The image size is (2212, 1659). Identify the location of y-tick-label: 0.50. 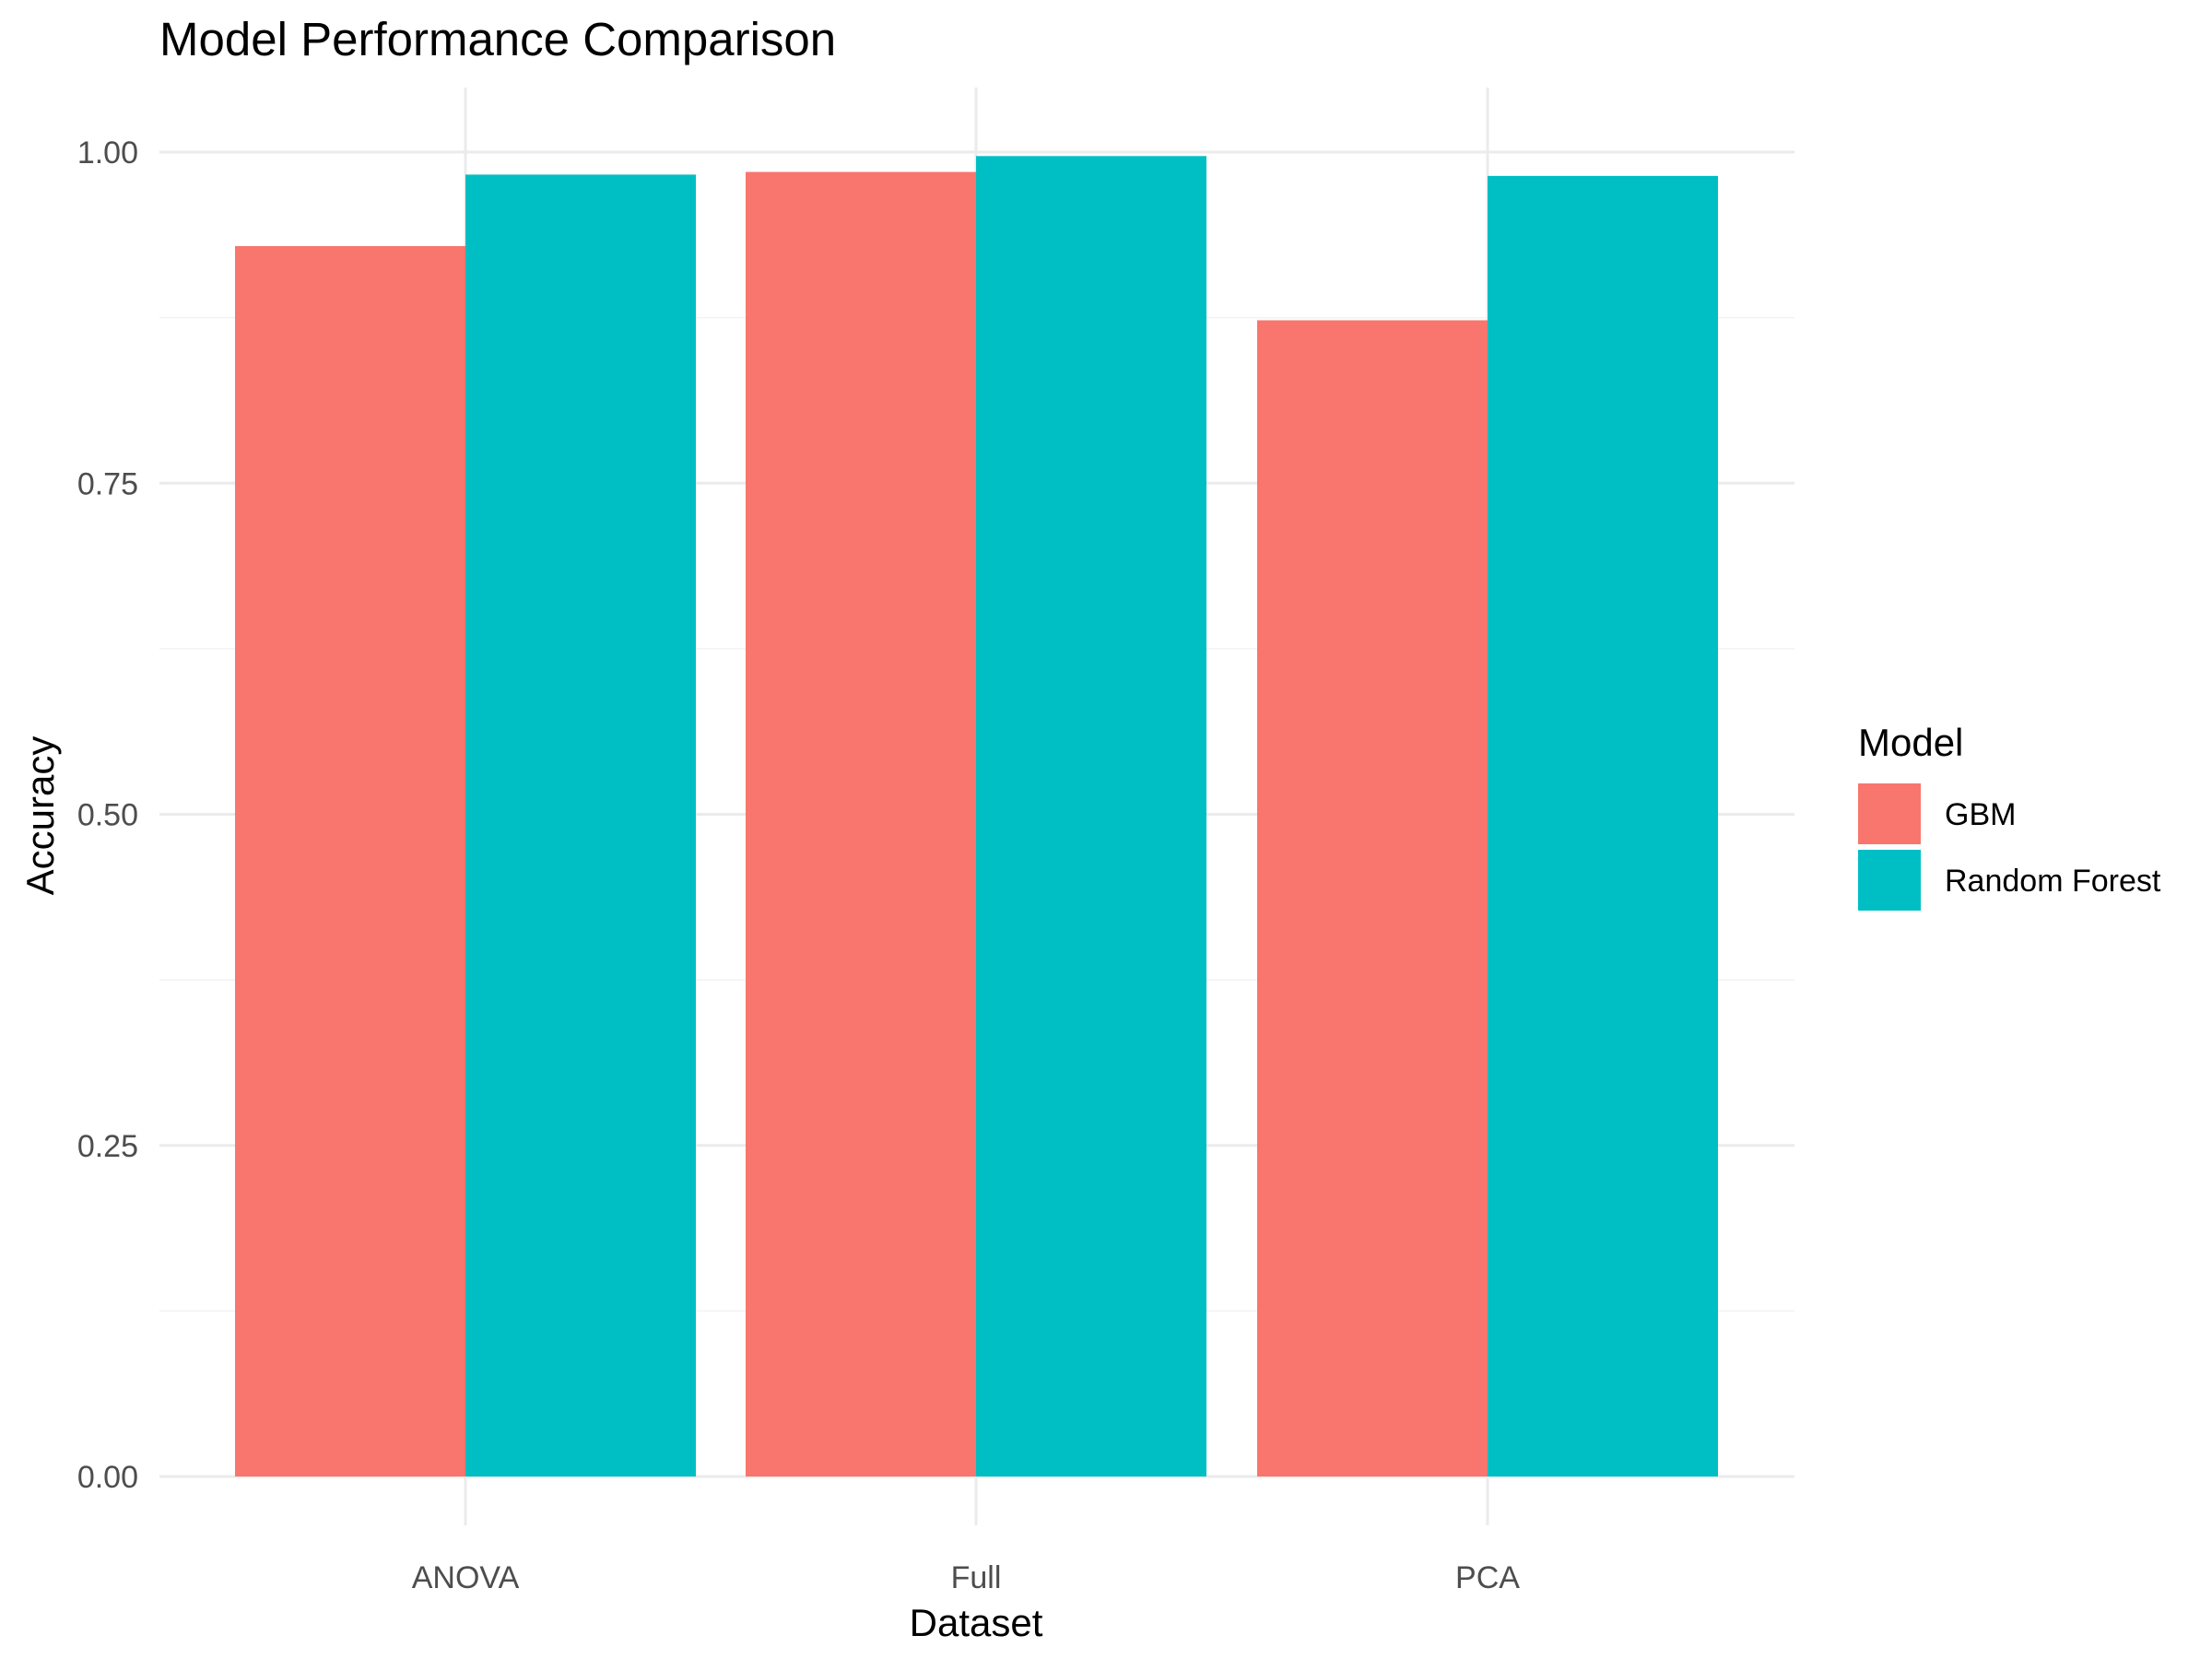
(107, 815).